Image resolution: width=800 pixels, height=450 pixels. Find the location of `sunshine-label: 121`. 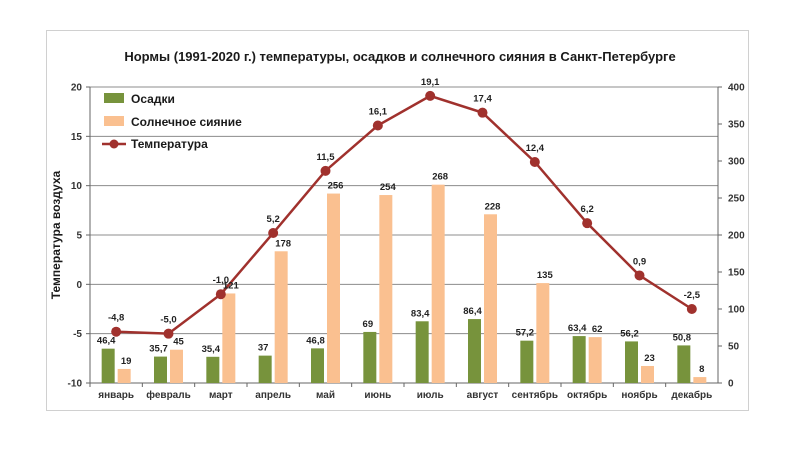

sunshine-label: 121 is located at coordinates (231, 285).